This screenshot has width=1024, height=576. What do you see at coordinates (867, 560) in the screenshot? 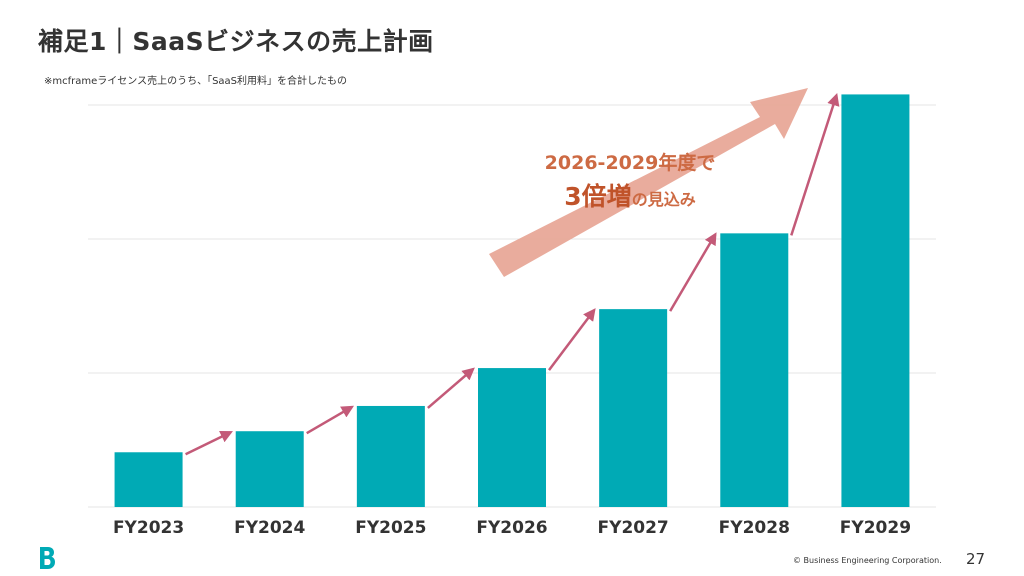
I see `copyright-text: © Business Engineering Corporation.` at bounding box center [867, 560].